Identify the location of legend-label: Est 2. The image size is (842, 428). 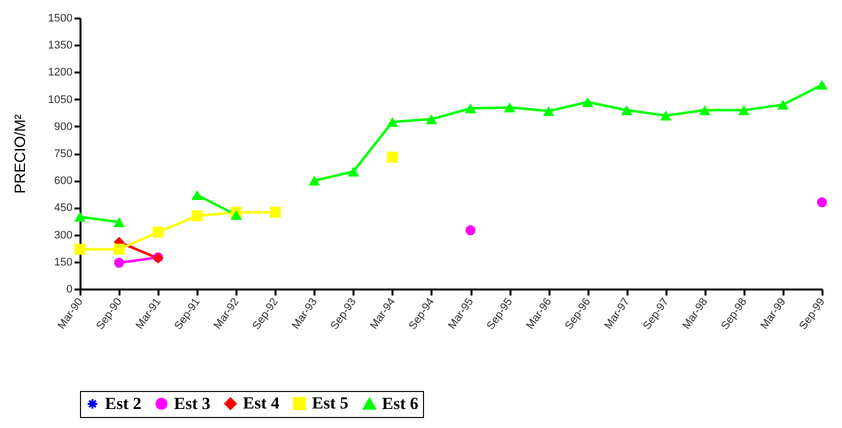
(123, 403).